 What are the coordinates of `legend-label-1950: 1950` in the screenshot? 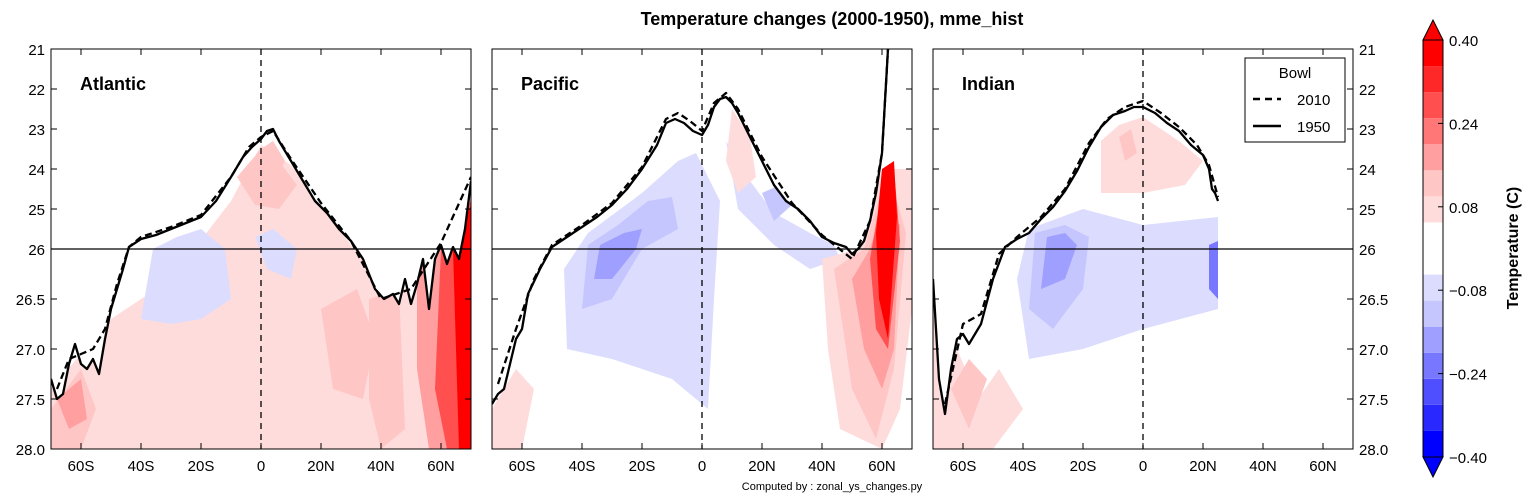 It's located at (1313, 127).